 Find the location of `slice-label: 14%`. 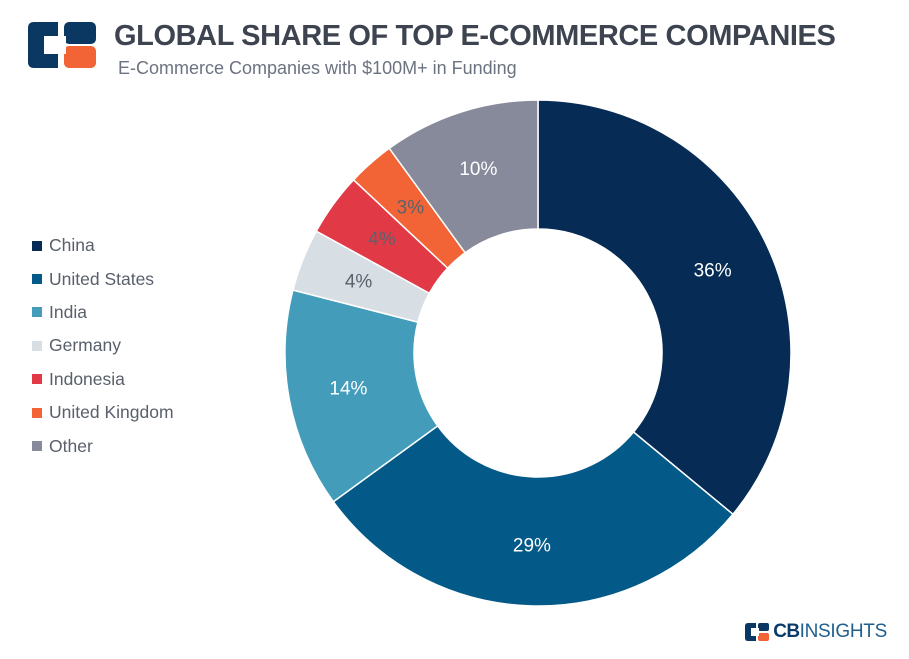

slice-label: 14% is located at coordinates (348, 389).